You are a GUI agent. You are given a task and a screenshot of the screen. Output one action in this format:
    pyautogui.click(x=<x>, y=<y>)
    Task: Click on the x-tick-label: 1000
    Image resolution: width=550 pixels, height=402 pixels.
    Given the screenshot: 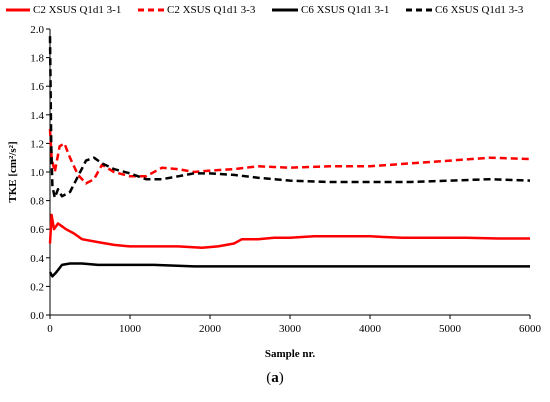 What is the action you would take?
    pyautogui.click(x=130, y=329)
    